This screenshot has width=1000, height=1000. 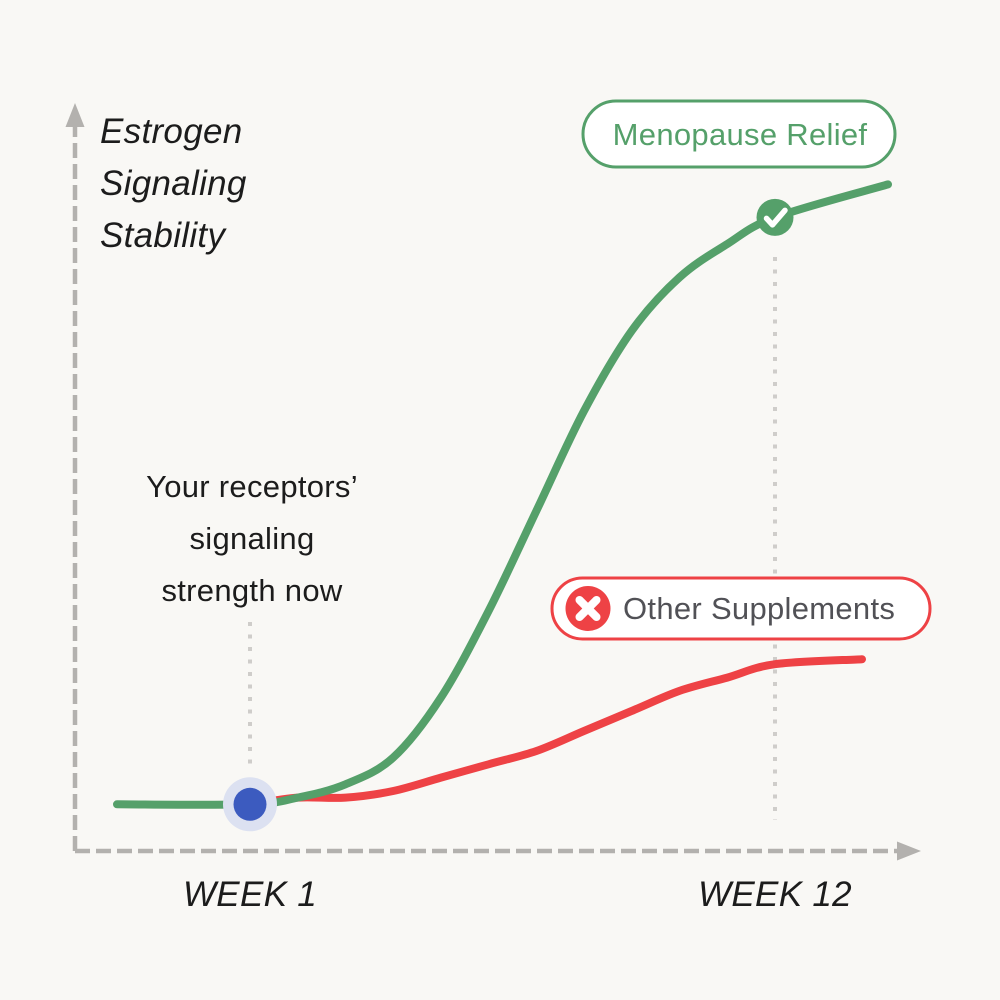 I want to click on y-axis-label-line-3: Stability, so click(x=163, y=235).